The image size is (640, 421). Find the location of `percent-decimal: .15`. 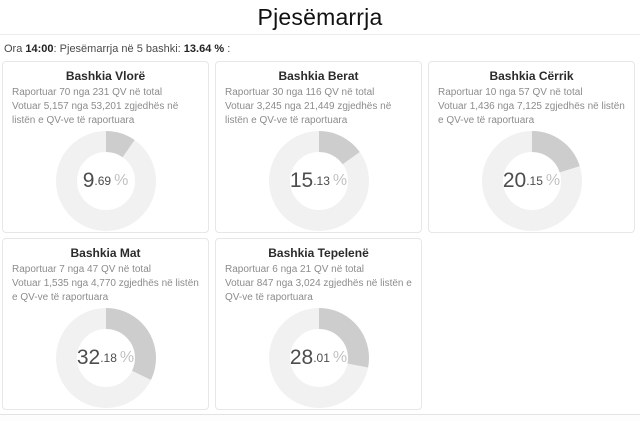

percent-decimal: .15 is located at coordinates (534, 181).